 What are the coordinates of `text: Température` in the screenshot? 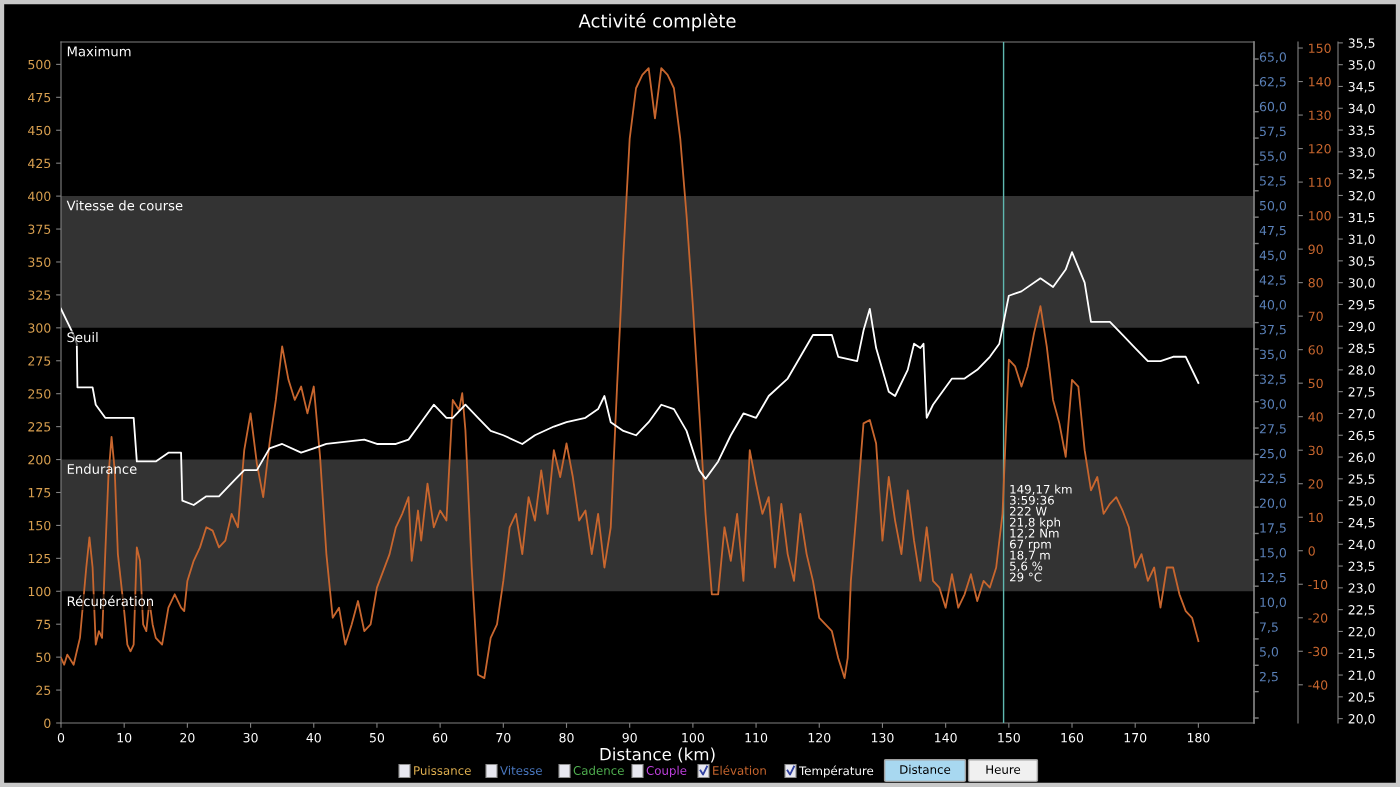 It's located at (836, 771).